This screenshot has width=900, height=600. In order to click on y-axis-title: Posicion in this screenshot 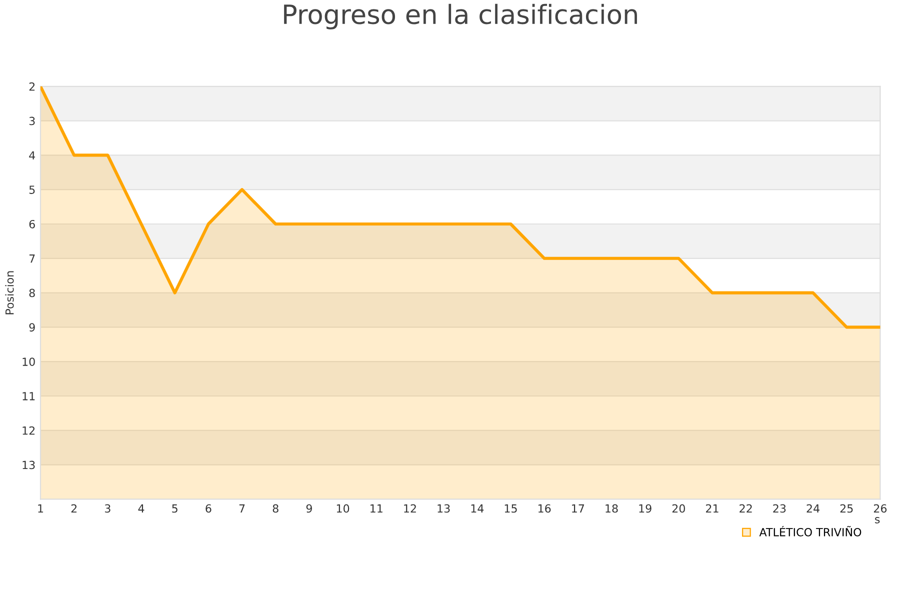, I will do `click(9, 292)`.